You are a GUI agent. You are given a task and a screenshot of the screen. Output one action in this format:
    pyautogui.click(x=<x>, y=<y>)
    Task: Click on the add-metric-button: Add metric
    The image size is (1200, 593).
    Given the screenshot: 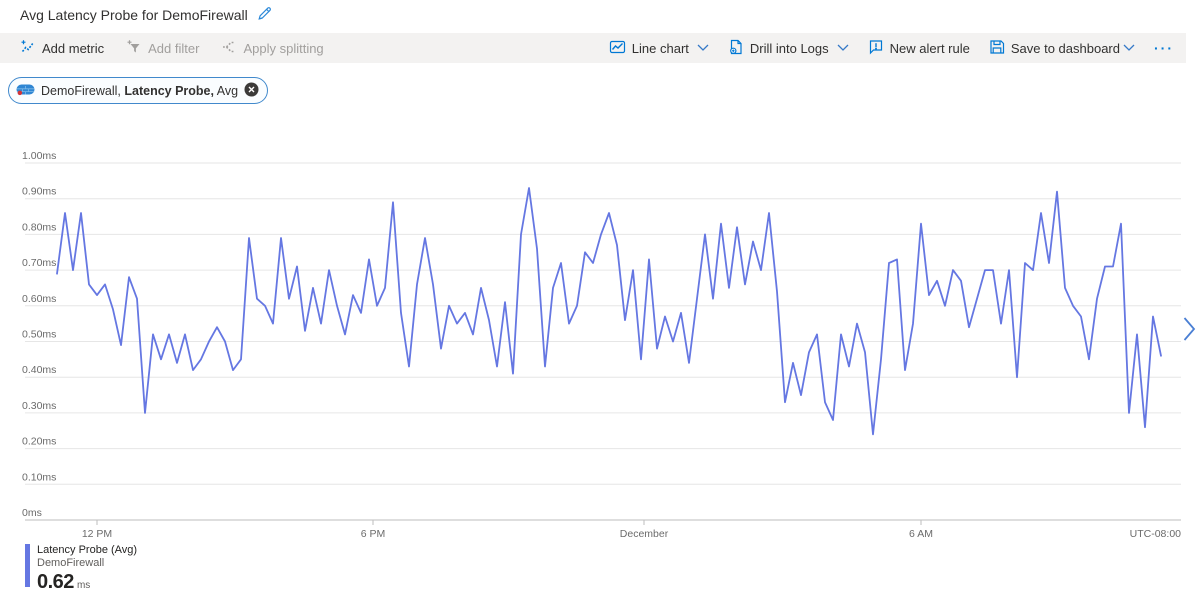 What is the action you would take?
    pyautogui.click(x=62, y=48)
    